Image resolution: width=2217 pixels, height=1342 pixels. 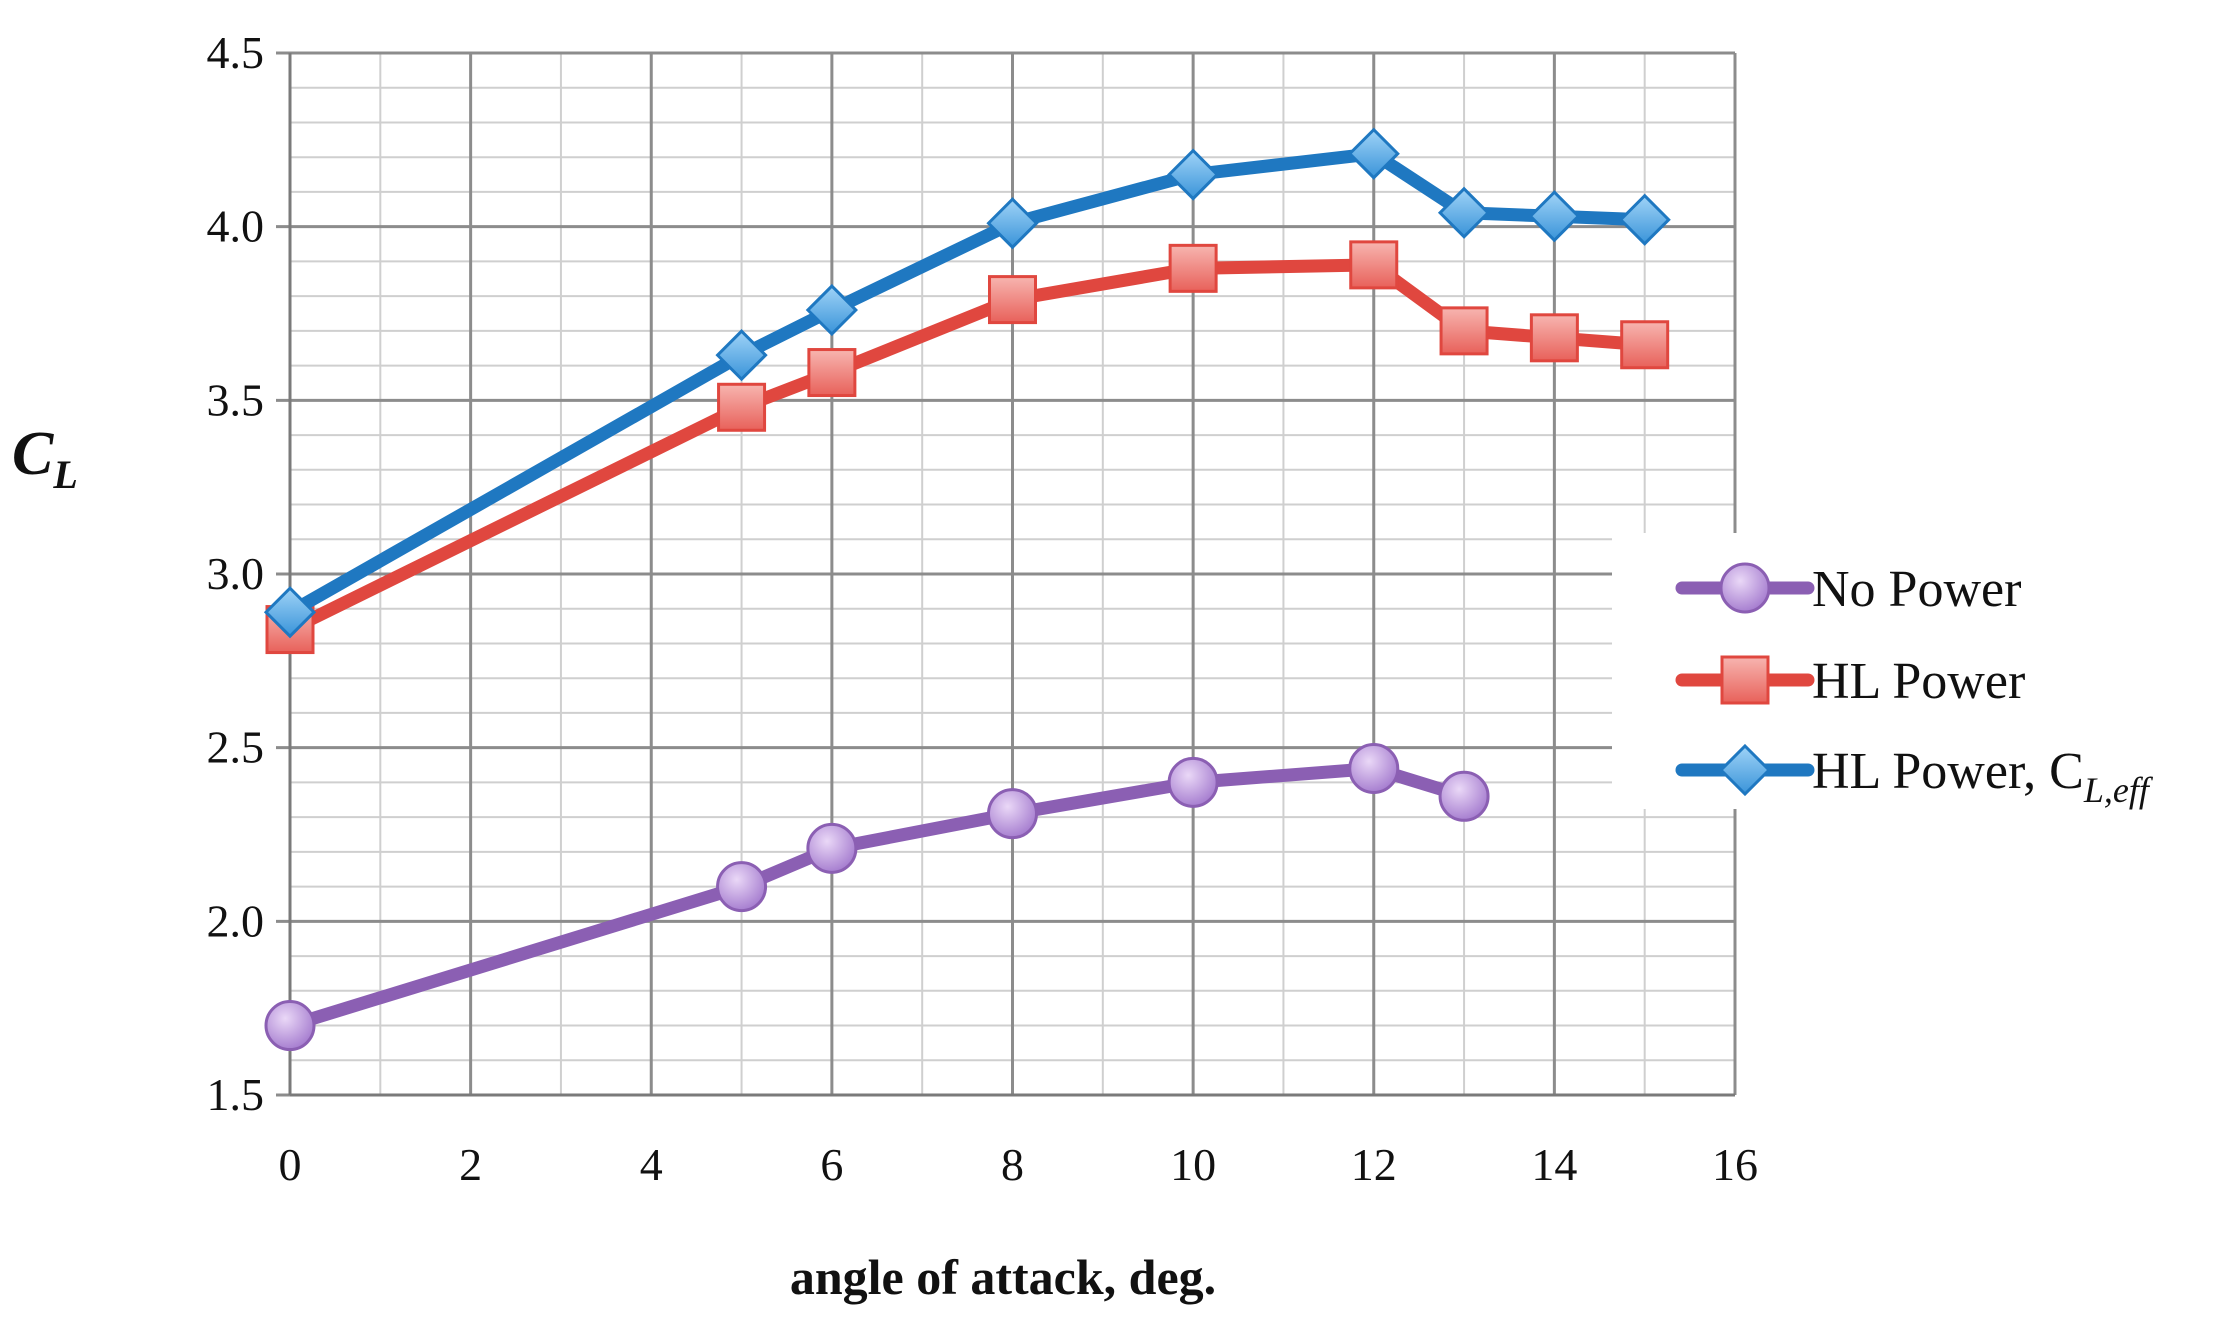 I want to click on legend-label: HL Power, so click(x=1918, y=681).